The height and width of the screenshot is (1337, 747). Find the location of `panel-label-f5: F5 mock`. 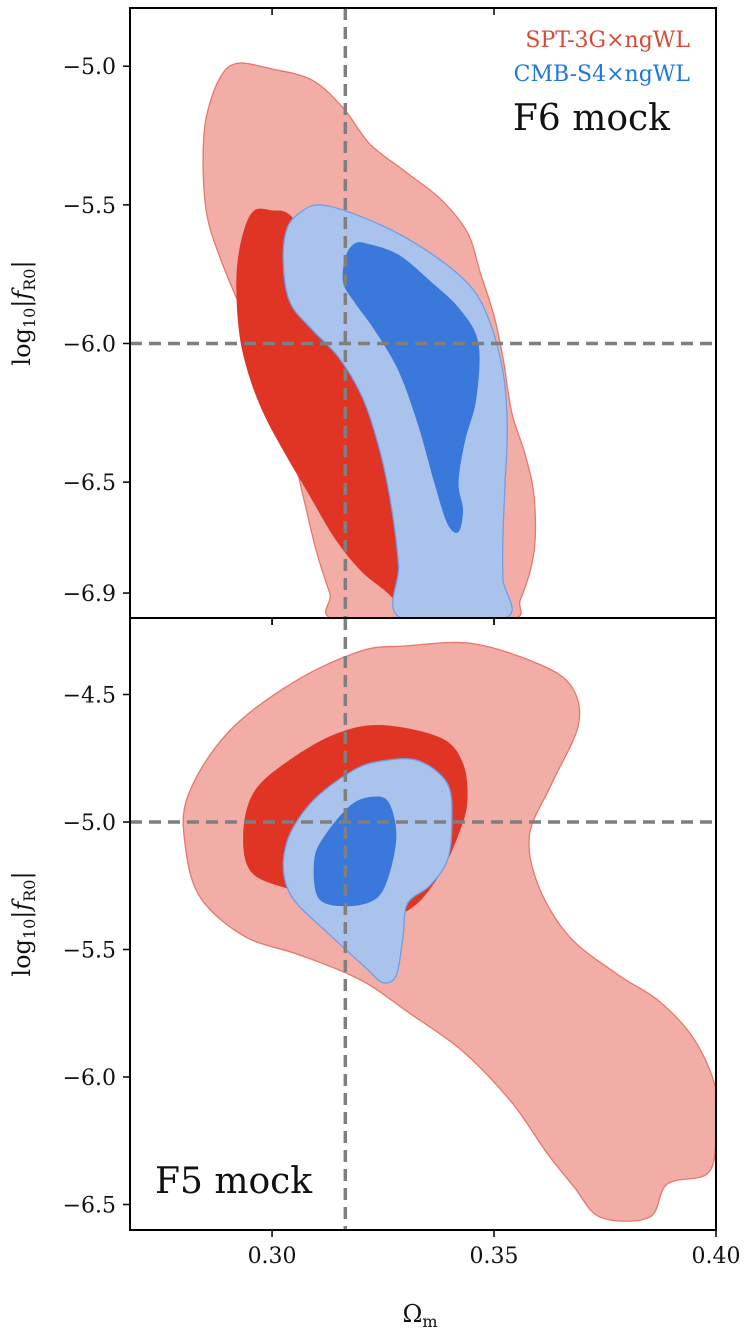

panel-label-f5: F5 mock is located at coordinates (234, 1181).